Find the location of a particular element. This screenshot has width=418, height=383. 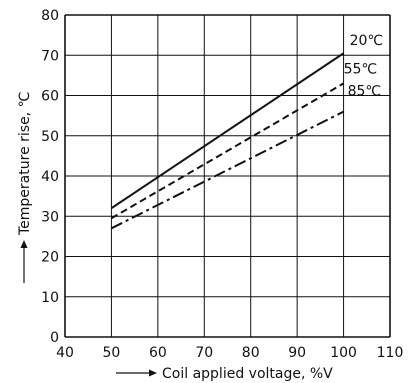

x-axis-title: Coil applied voltage, %V is located at coordinates (224, 374).